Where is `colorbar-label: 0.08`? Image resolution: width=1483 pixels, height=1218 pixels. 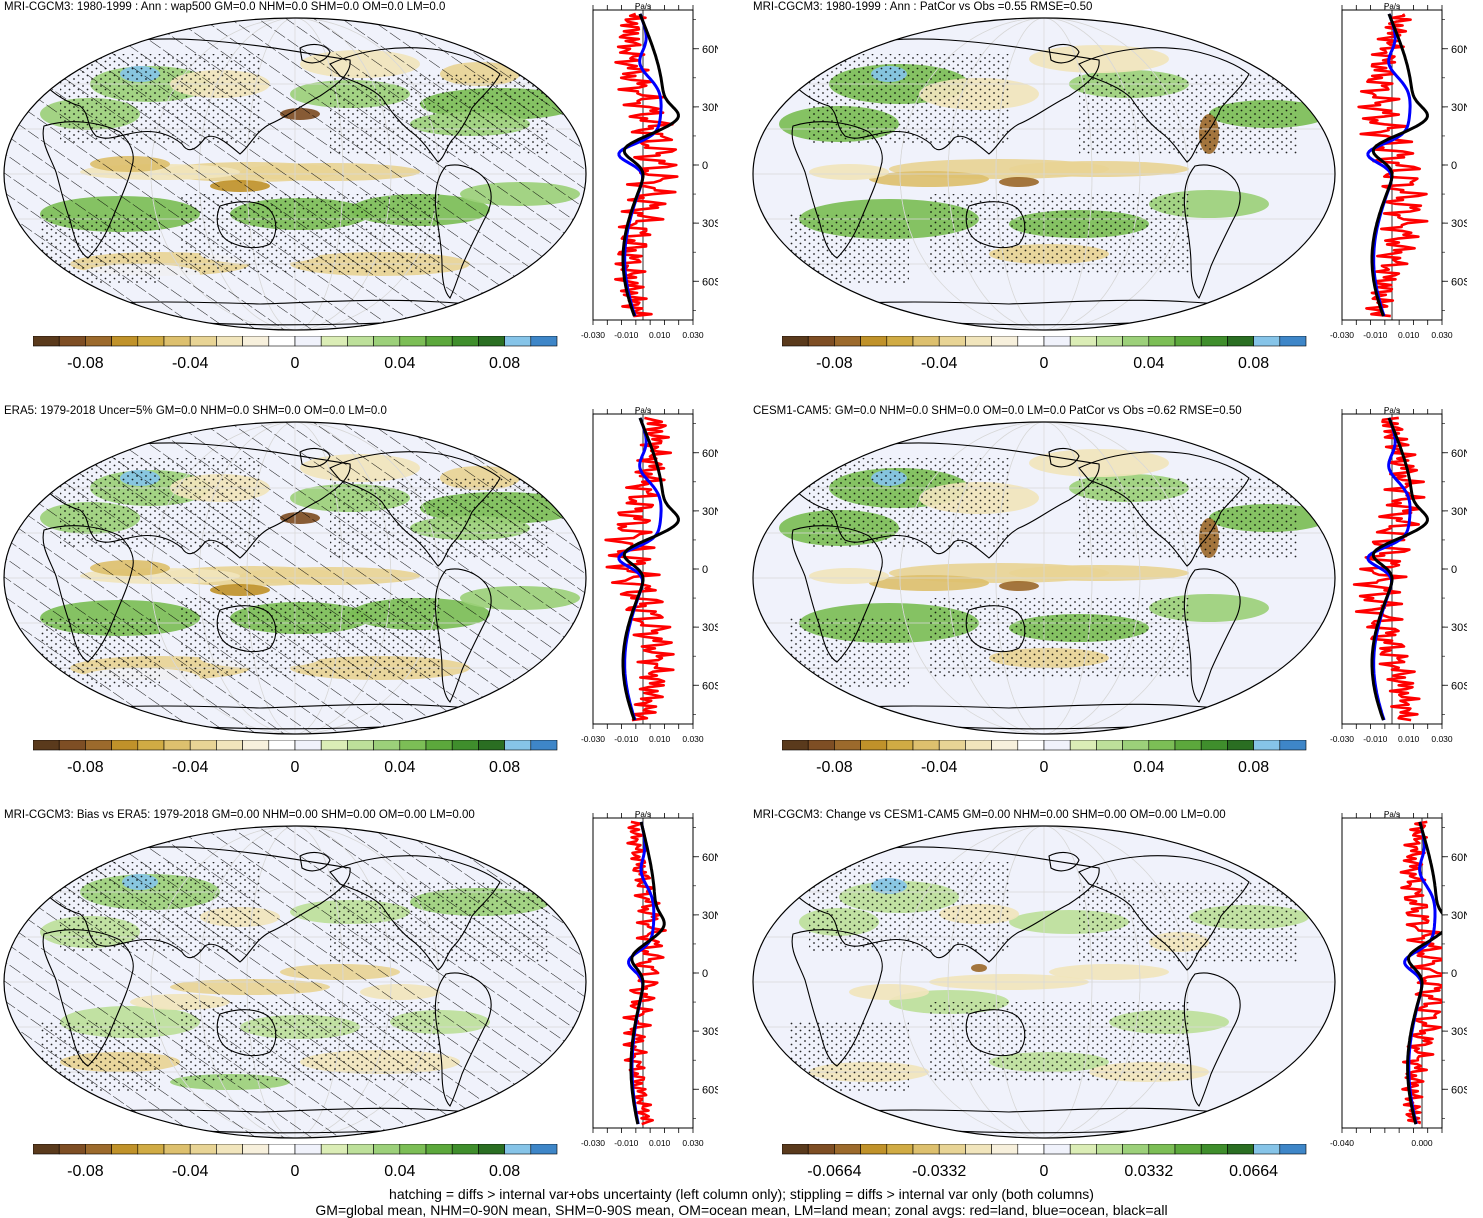
colorbar-label: 0.08 is located at coordinates (504, 1171).